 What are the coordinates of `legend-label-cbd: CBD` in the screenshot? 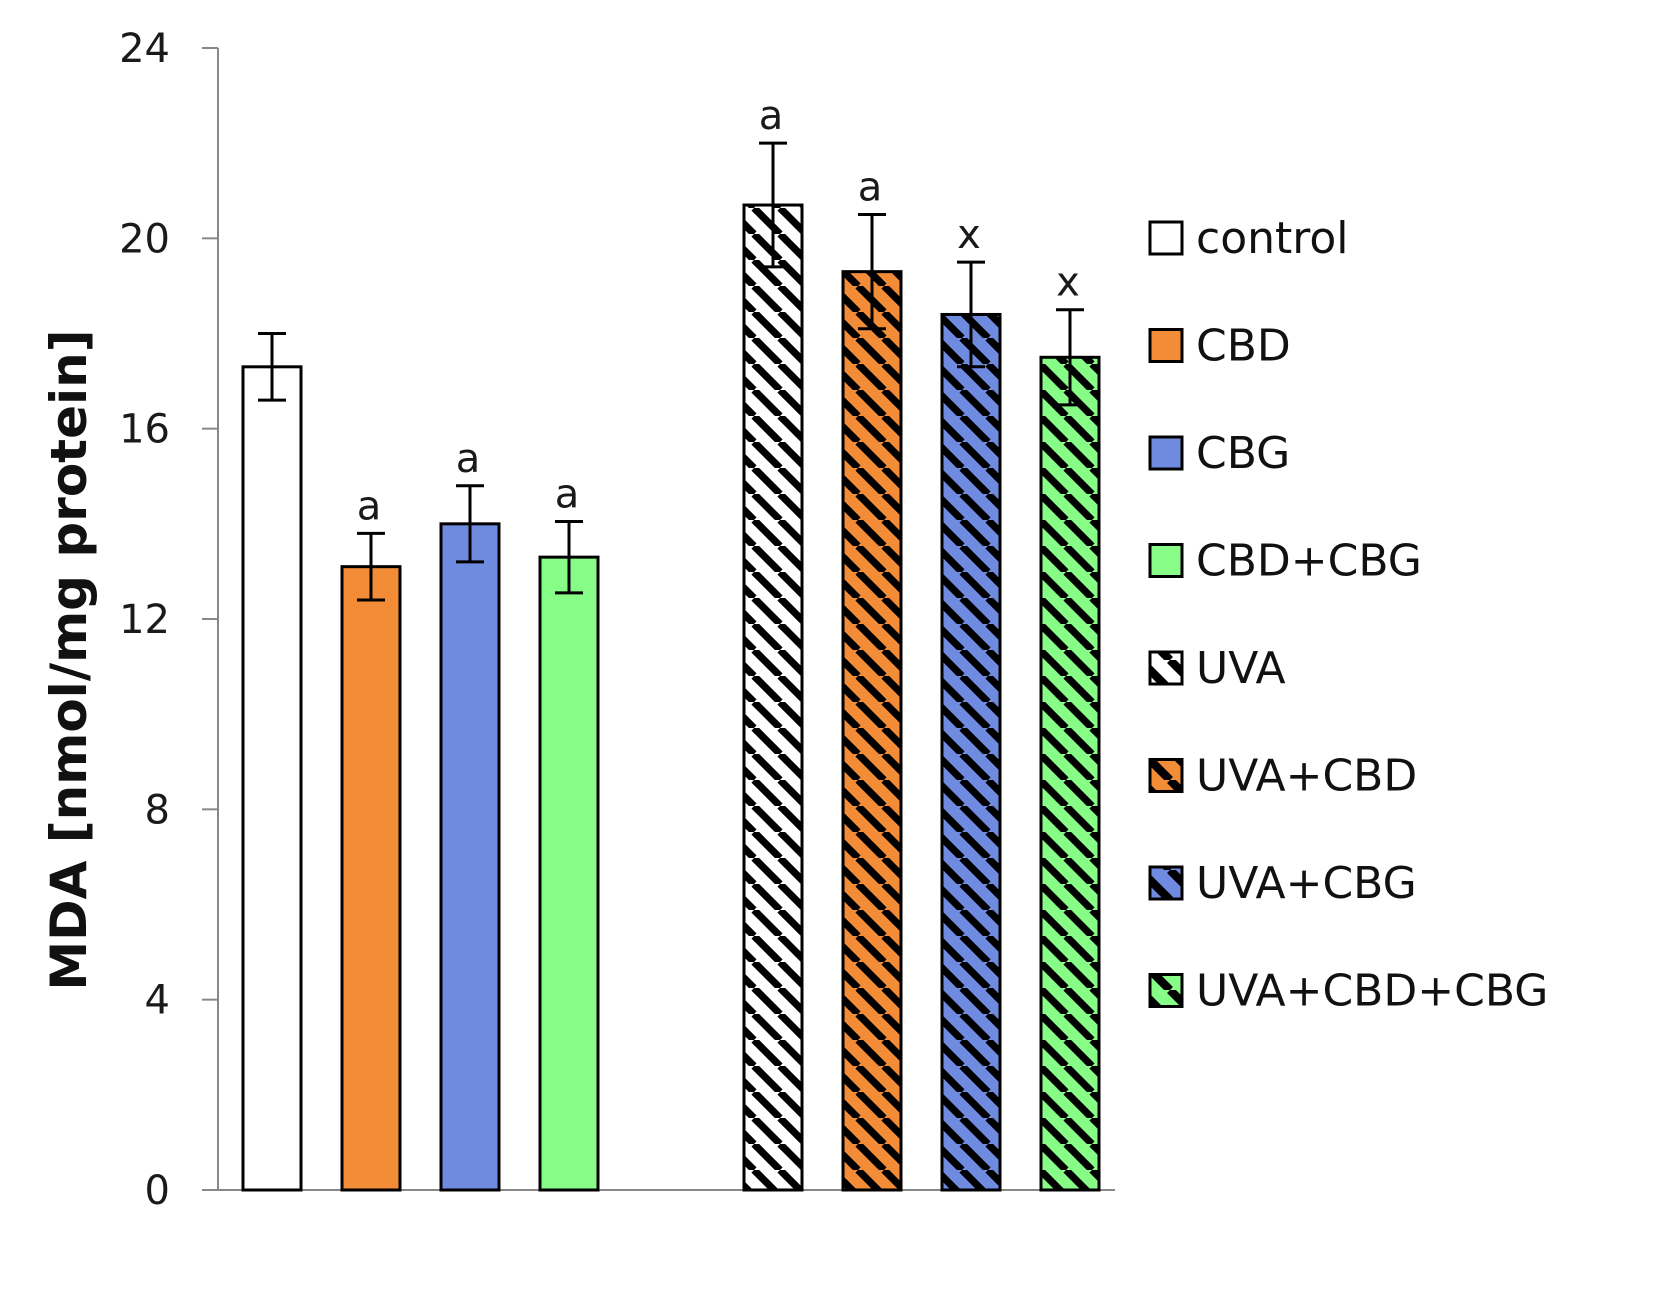 It's located at (1243, 346).